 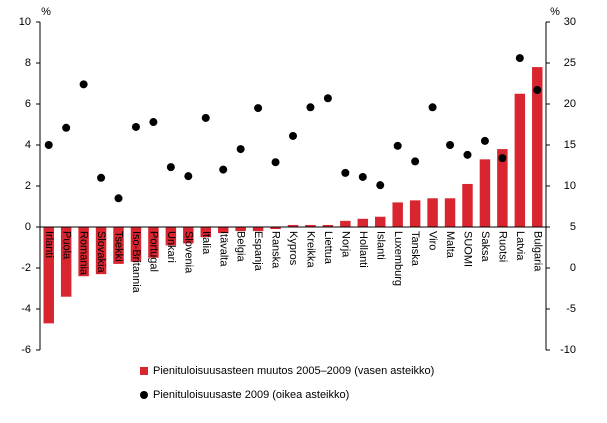 What do you see at coordinates (415, 249) in the screenshot?
I see `x-tick-label: Tanska` at bounding box center [415, 249].